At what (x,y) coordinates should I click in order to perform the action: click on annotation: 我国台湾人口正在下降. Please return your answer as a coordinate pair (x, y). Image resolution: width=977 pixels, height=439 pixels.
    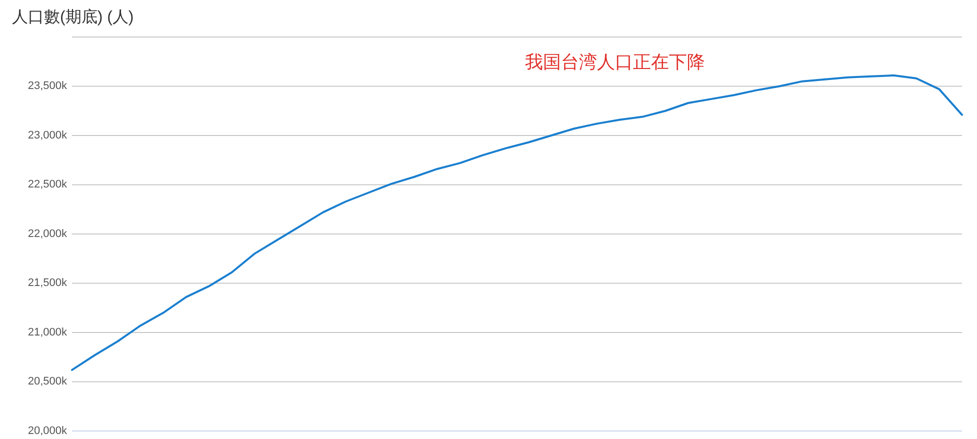
    Looking at the image, I should click on (615, 62).